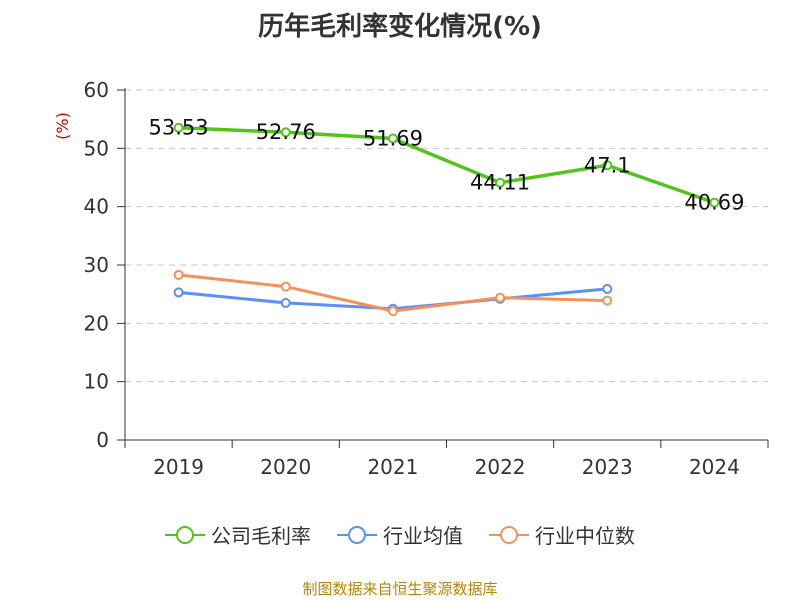 This screenshot has width=800, height=600. Describe the element at coordinates (96, 207) in the screenshot. I see `y-tick-label: 40` at that location.